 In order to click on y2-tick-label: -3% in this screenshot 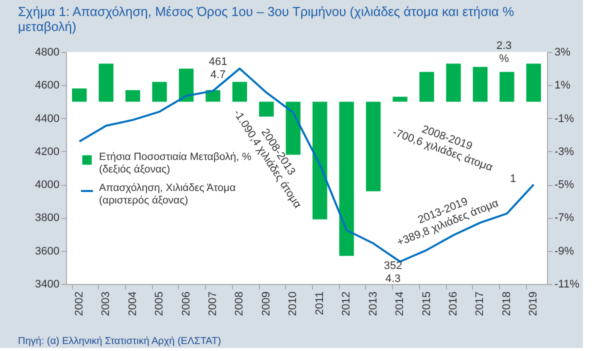, I will do `click(564, 152)`.